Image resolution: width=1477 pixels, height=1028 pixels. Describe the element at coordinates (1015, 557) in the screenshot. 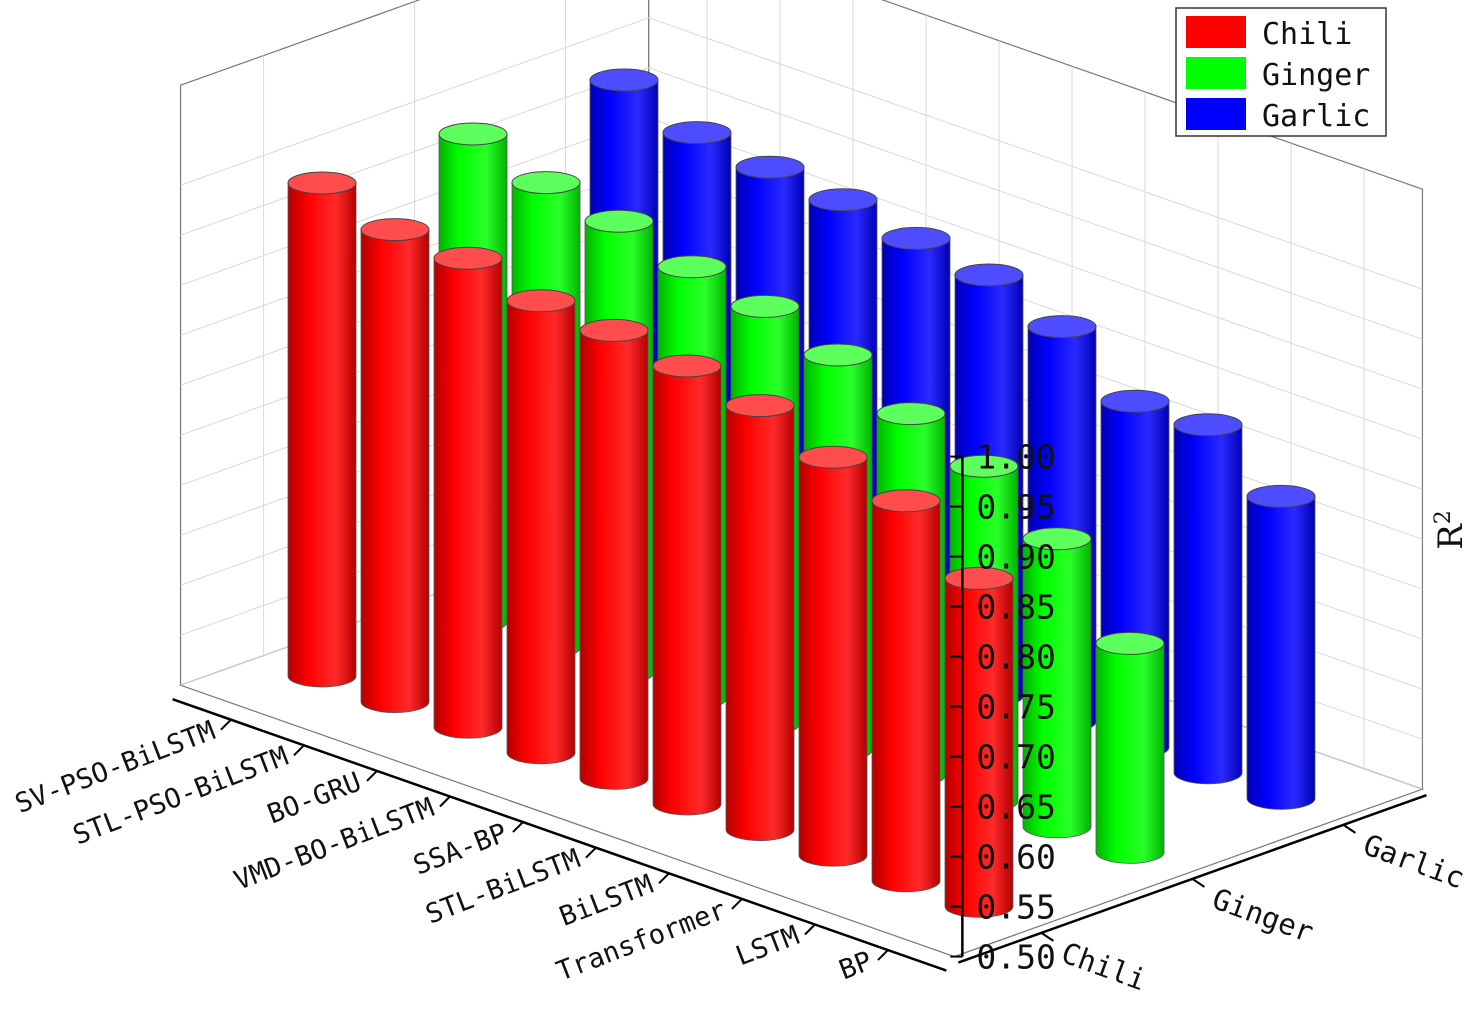

I see `z-tick-label: 0.90` at that location.